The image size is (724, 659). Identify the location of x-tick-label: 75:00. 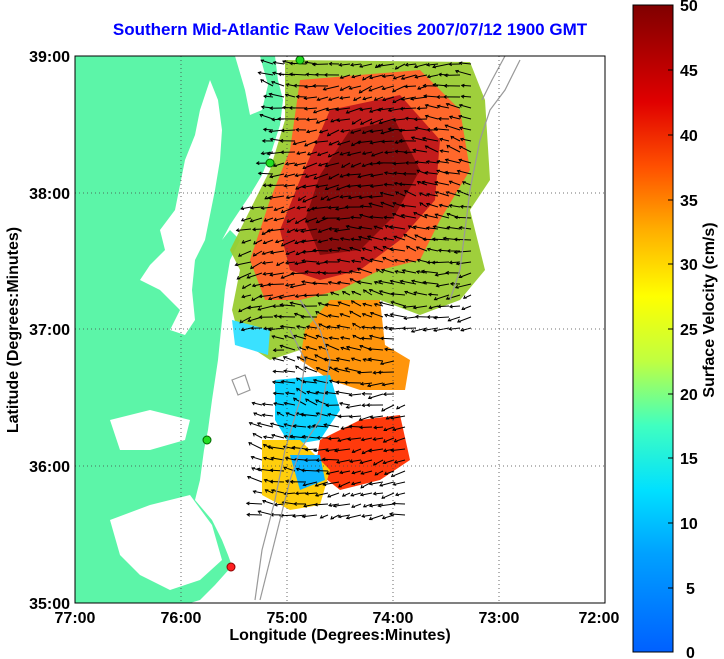
(287, 618).